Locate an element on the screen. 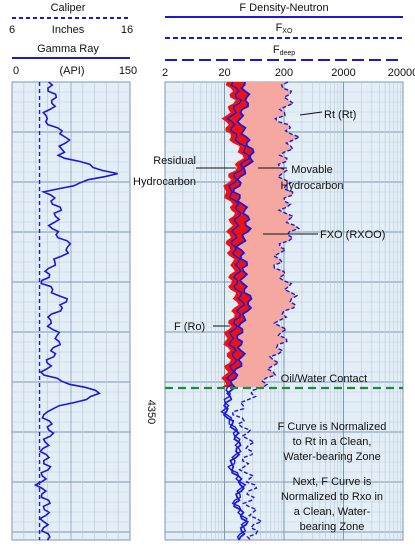 This screenshot has height=546, width=415. caliper-max: 16 is located at coordinates (127, 30).